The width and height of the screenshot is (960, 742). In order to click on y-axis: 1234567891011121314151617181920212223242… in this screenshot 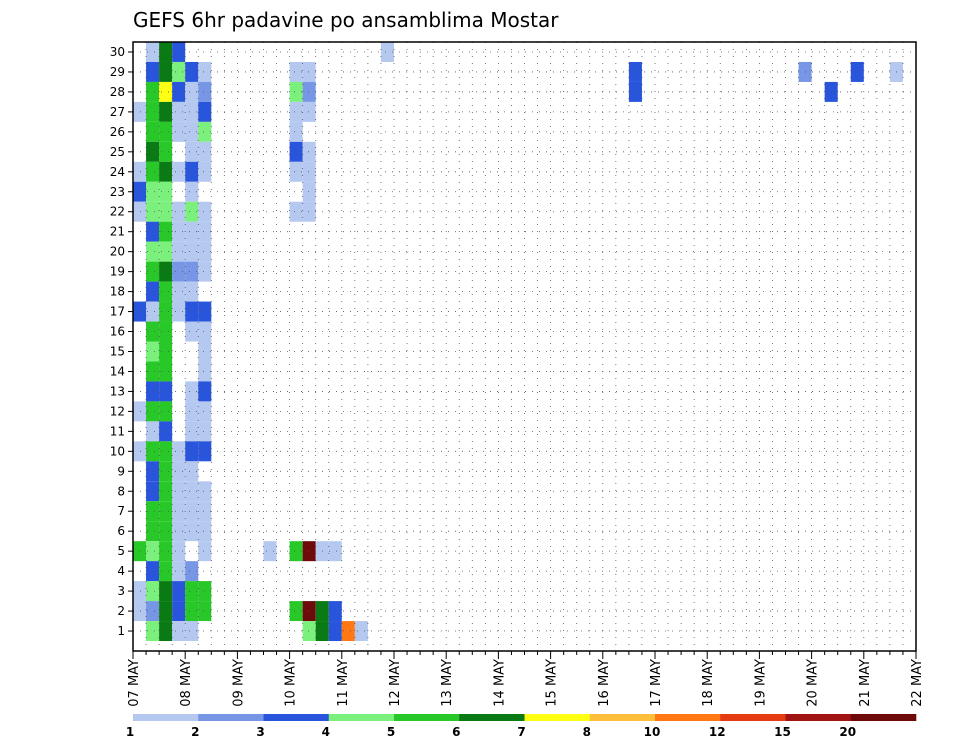, I will do `click(121, 341)`.